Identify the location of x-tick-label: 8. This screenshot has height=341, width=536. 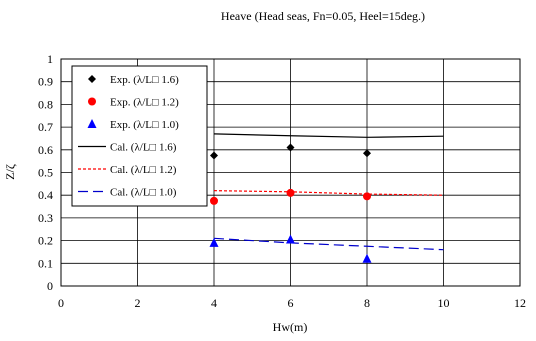
(367, 303).